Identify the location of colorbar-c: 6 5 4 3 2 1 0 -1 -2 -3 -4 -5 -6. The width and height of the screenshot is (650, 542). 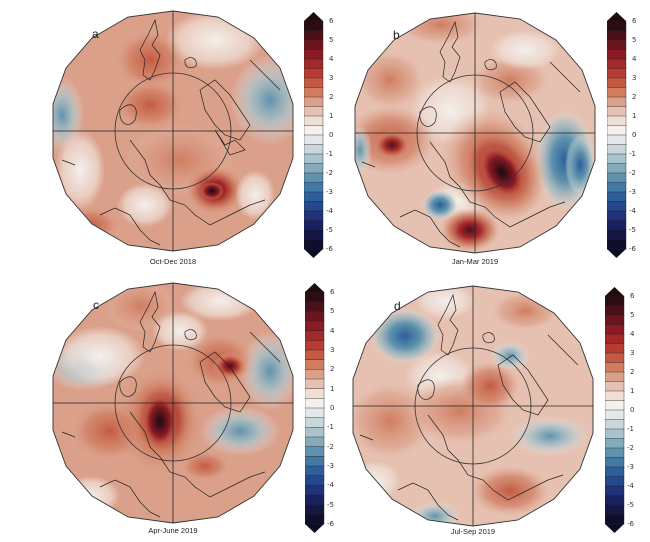
(325, 408).